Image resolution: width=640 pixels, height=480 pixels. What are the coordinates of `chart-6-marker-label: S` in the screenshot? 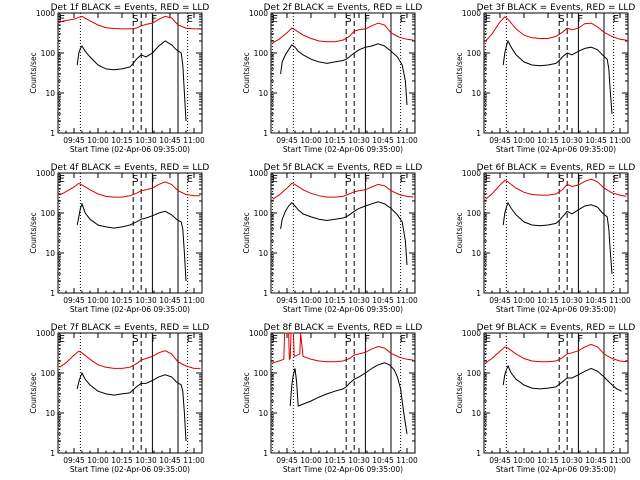 It's located at (561, 179).